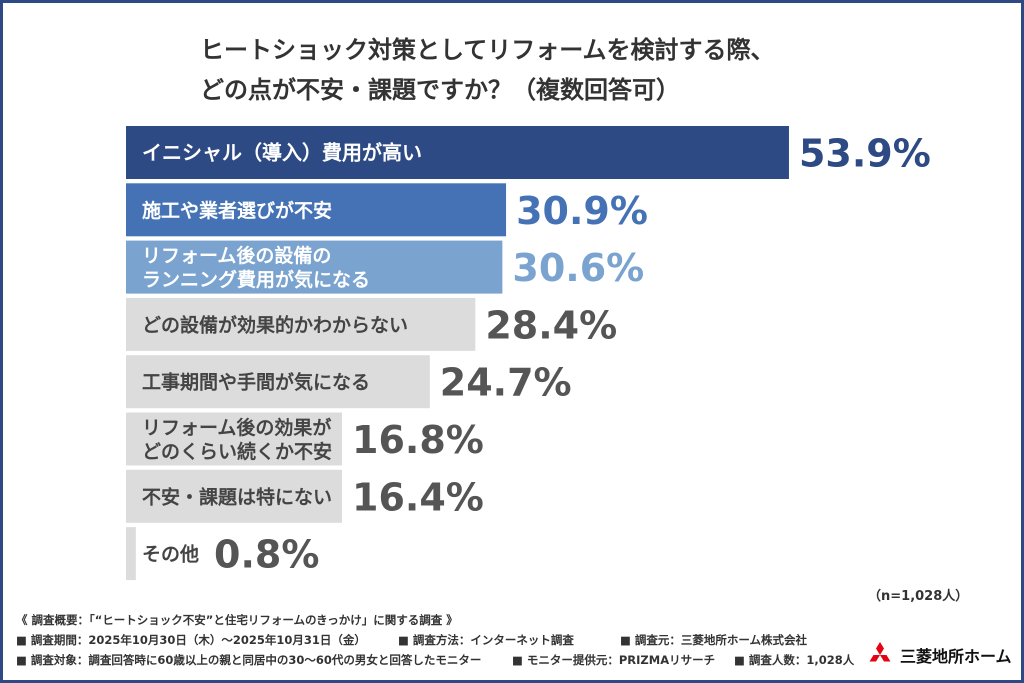  I want to click on category-label: リフォーム後の効果がどのくらい続くか不安, so click(237, 439).